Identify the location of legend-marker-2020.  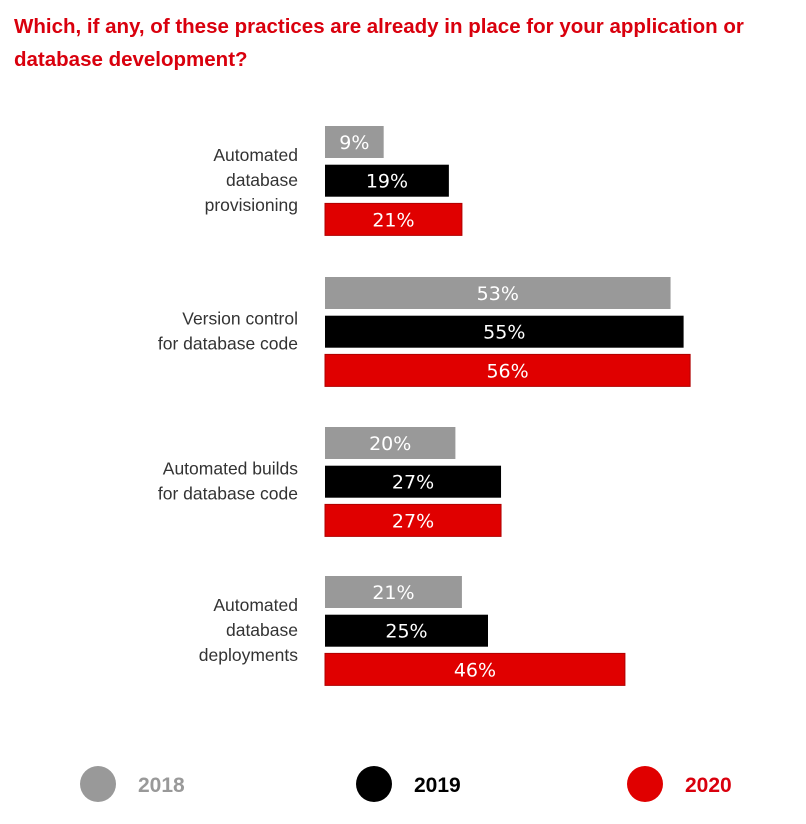
(645, 784).